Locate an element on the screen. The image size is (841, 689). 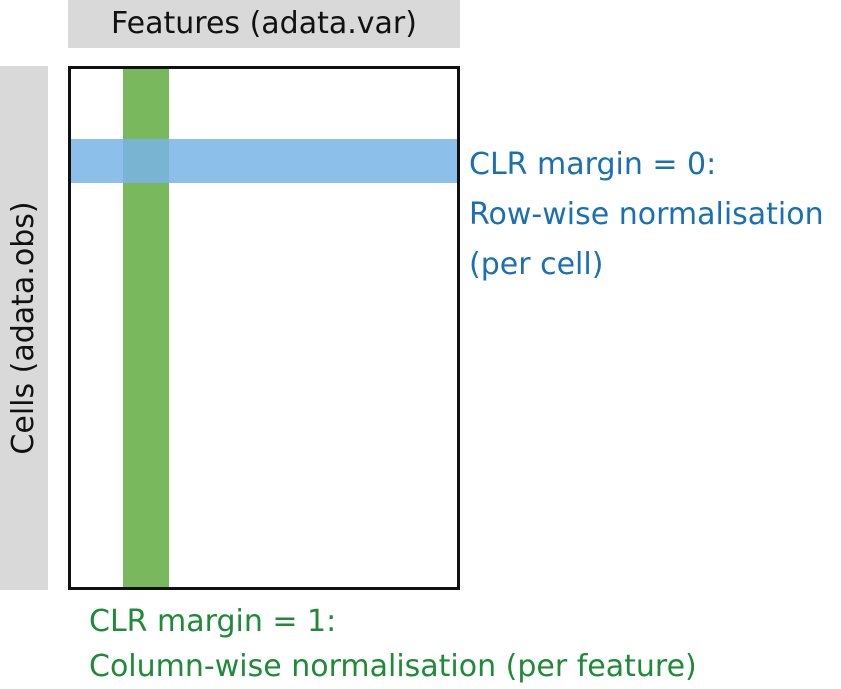
row-note-line-3: (per cell) is located at coordinates (536, 264).